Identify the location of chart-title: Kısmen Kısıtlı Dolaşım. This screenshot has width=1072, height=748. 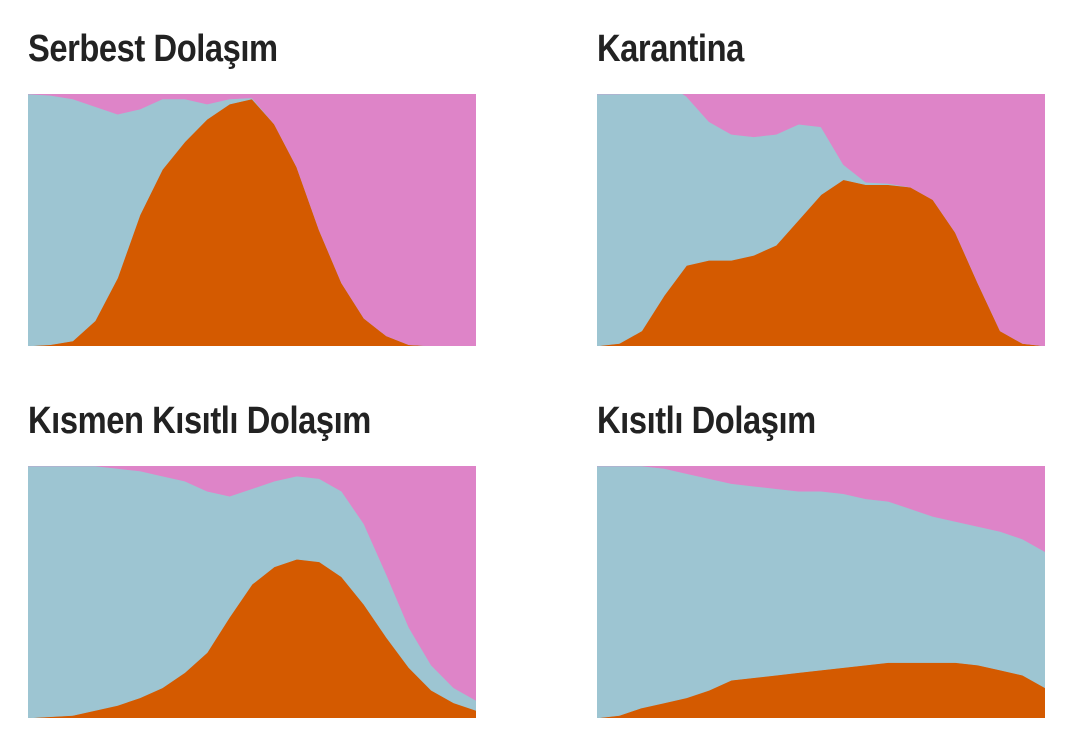
(199, 421).